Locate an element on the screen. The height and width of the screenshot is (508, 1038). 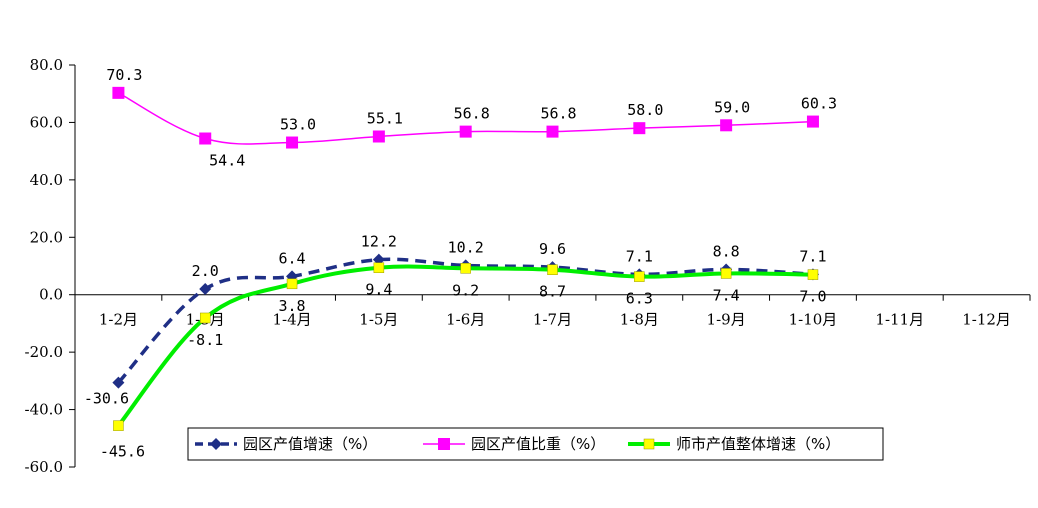
legend-label: 师市产值整体增速（%） is located at coordinates (758, 444).